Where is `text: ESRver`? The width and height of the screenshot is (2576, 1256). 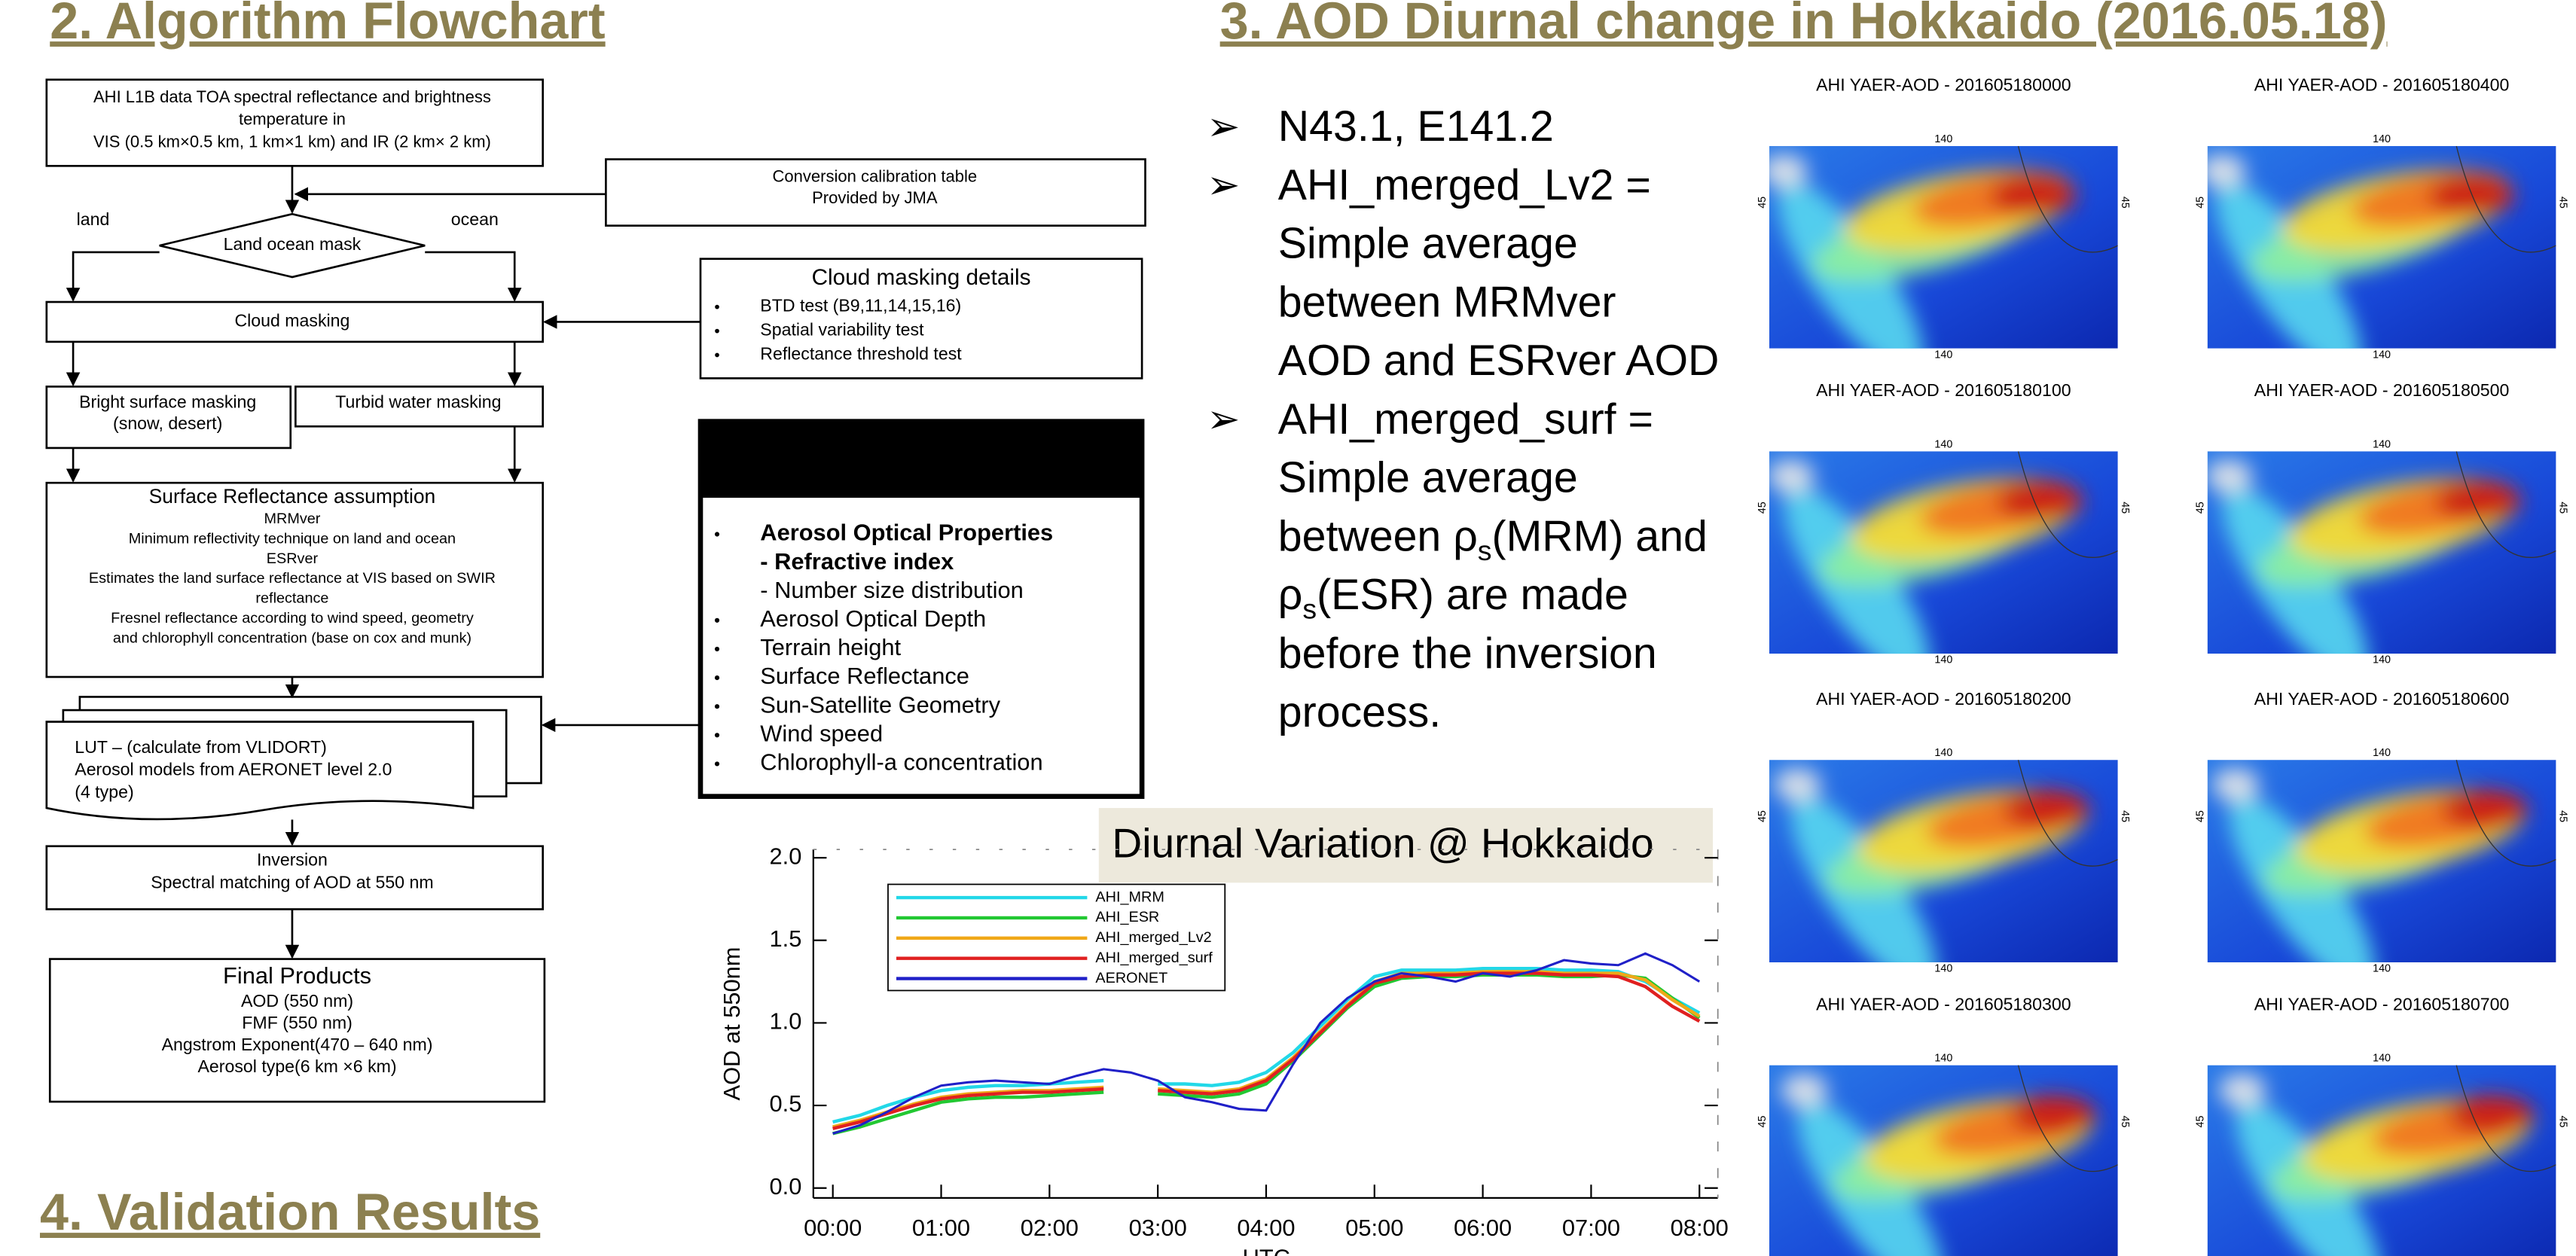
text: ESRver is located at coordinates (293, 558).